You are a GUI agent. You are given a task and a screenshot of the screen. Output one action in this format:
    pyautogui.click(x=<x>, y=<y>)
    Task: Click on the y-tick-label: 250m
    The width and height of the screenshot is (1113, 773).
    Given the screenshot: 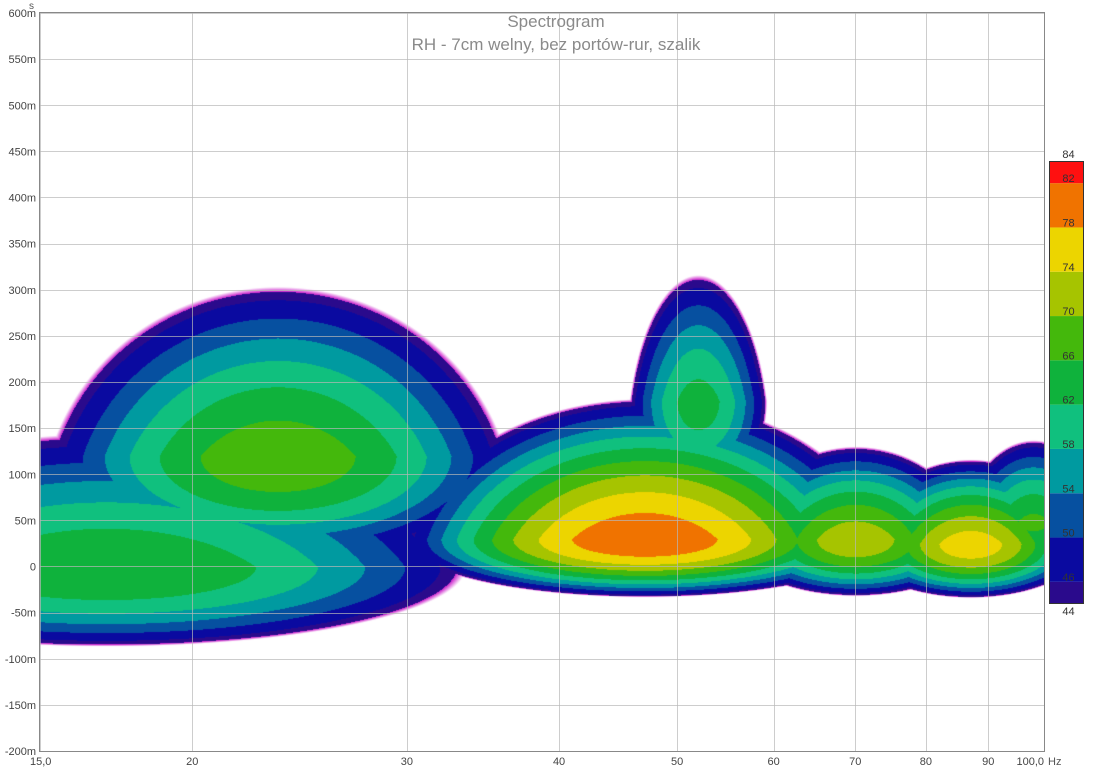 What is the action you would take?
    pyautogui.click(x=22, y=337)
    